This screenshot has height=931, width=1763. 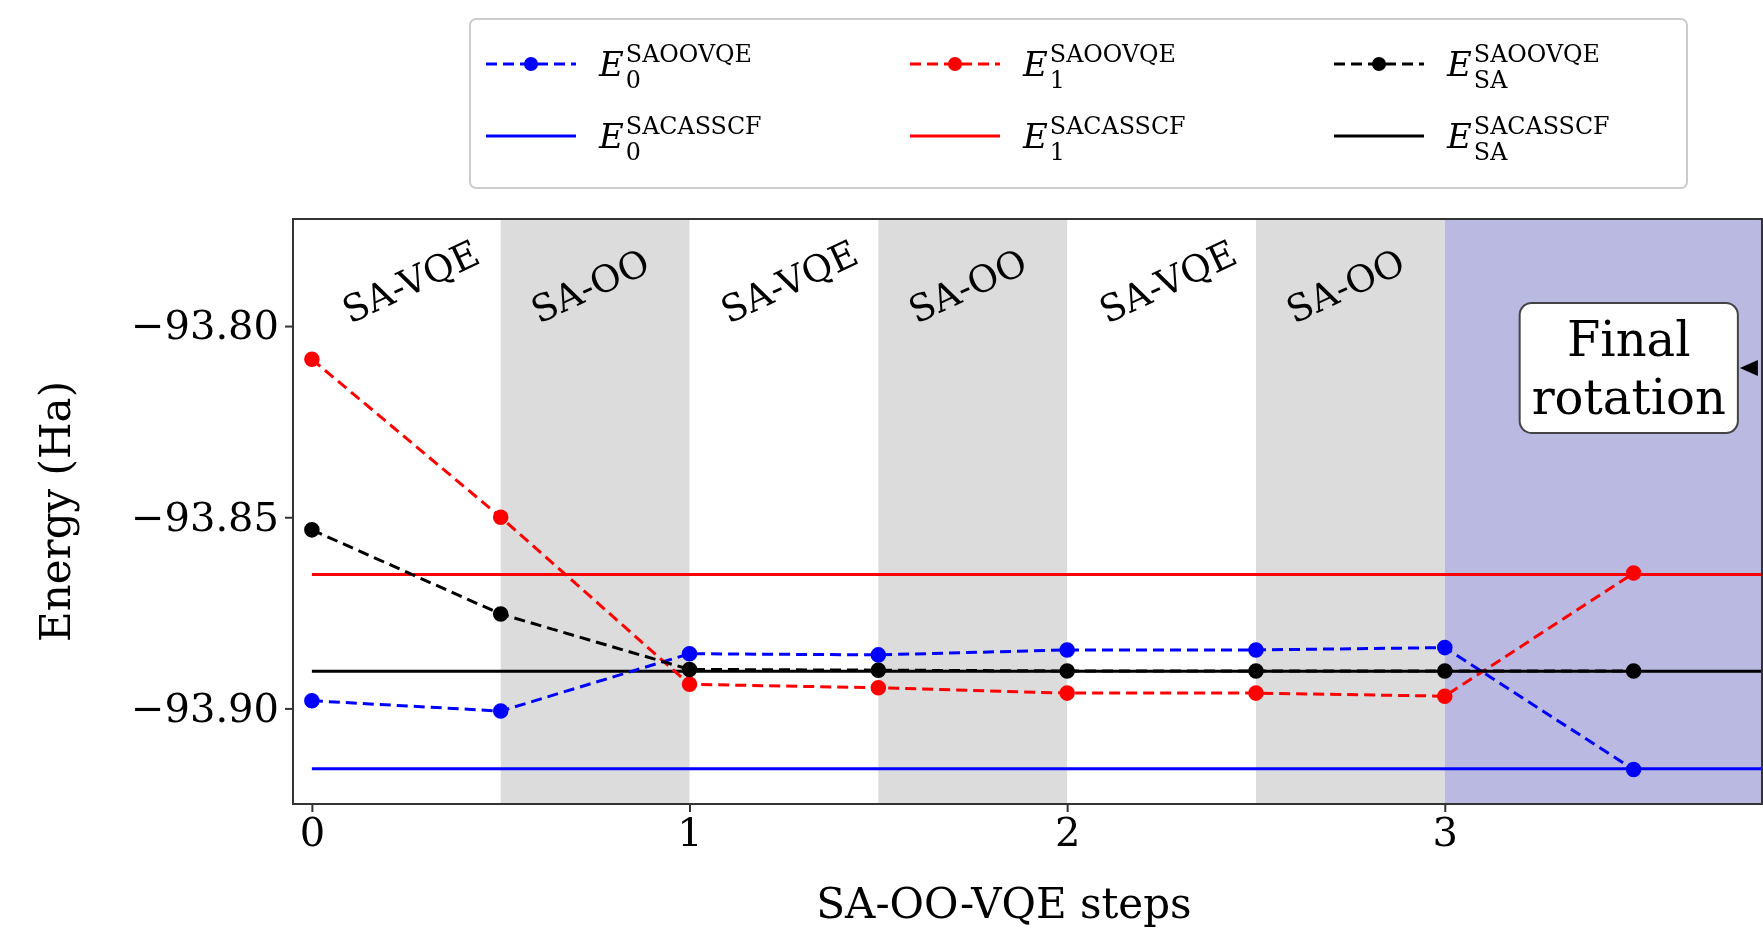 I want to click on x-tick-label: 1, so click(x=690, y=832).